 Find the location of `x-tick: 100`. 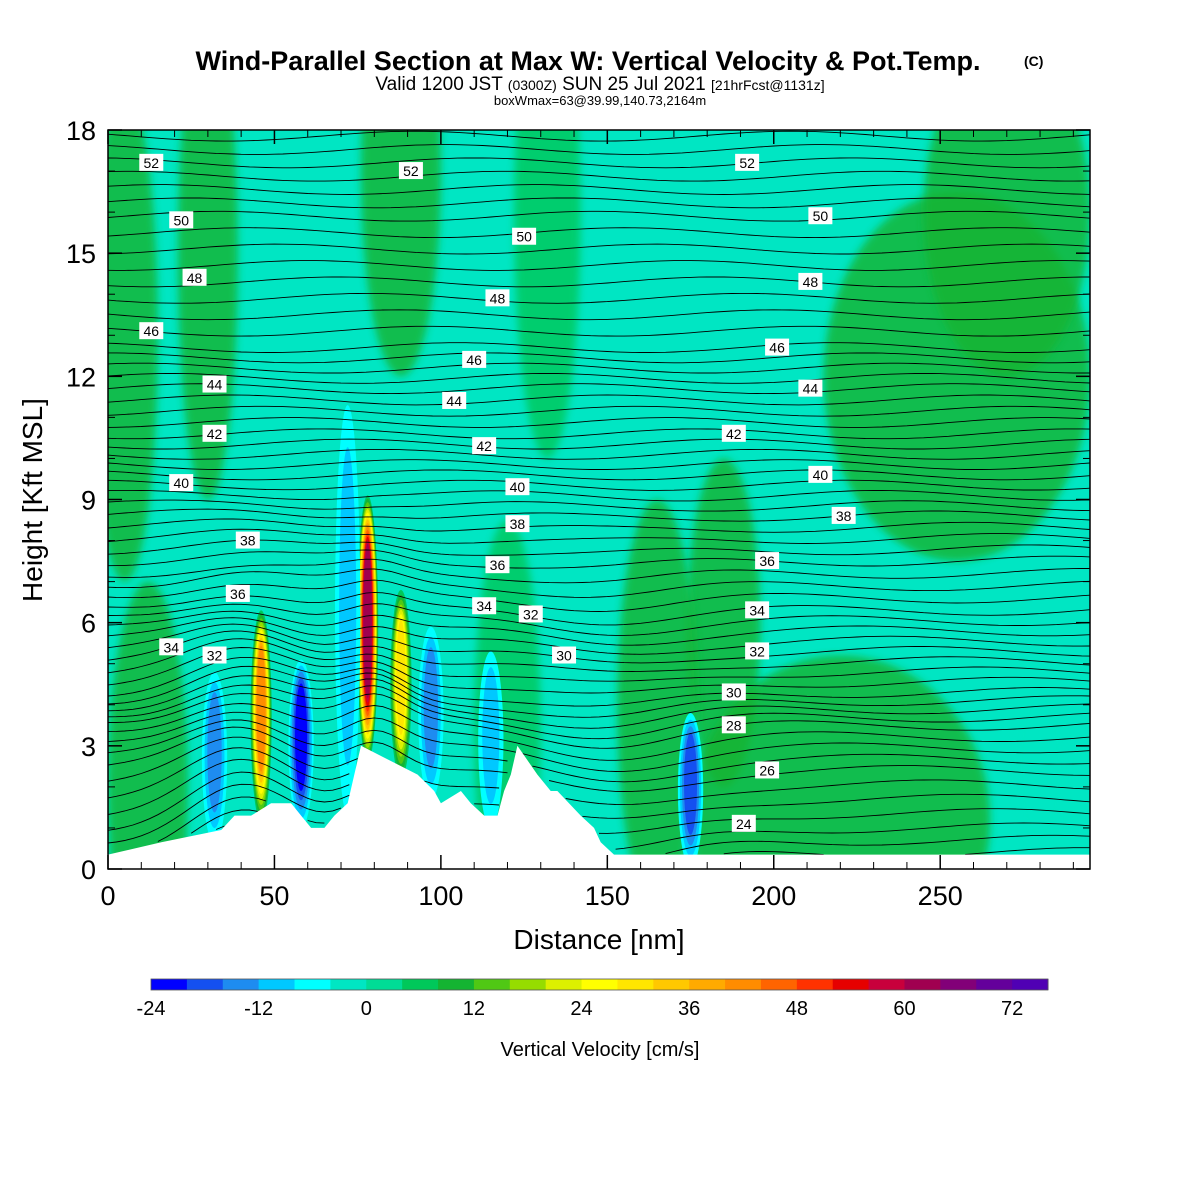

x-tick: 100 is located at coordinates (440, 520).